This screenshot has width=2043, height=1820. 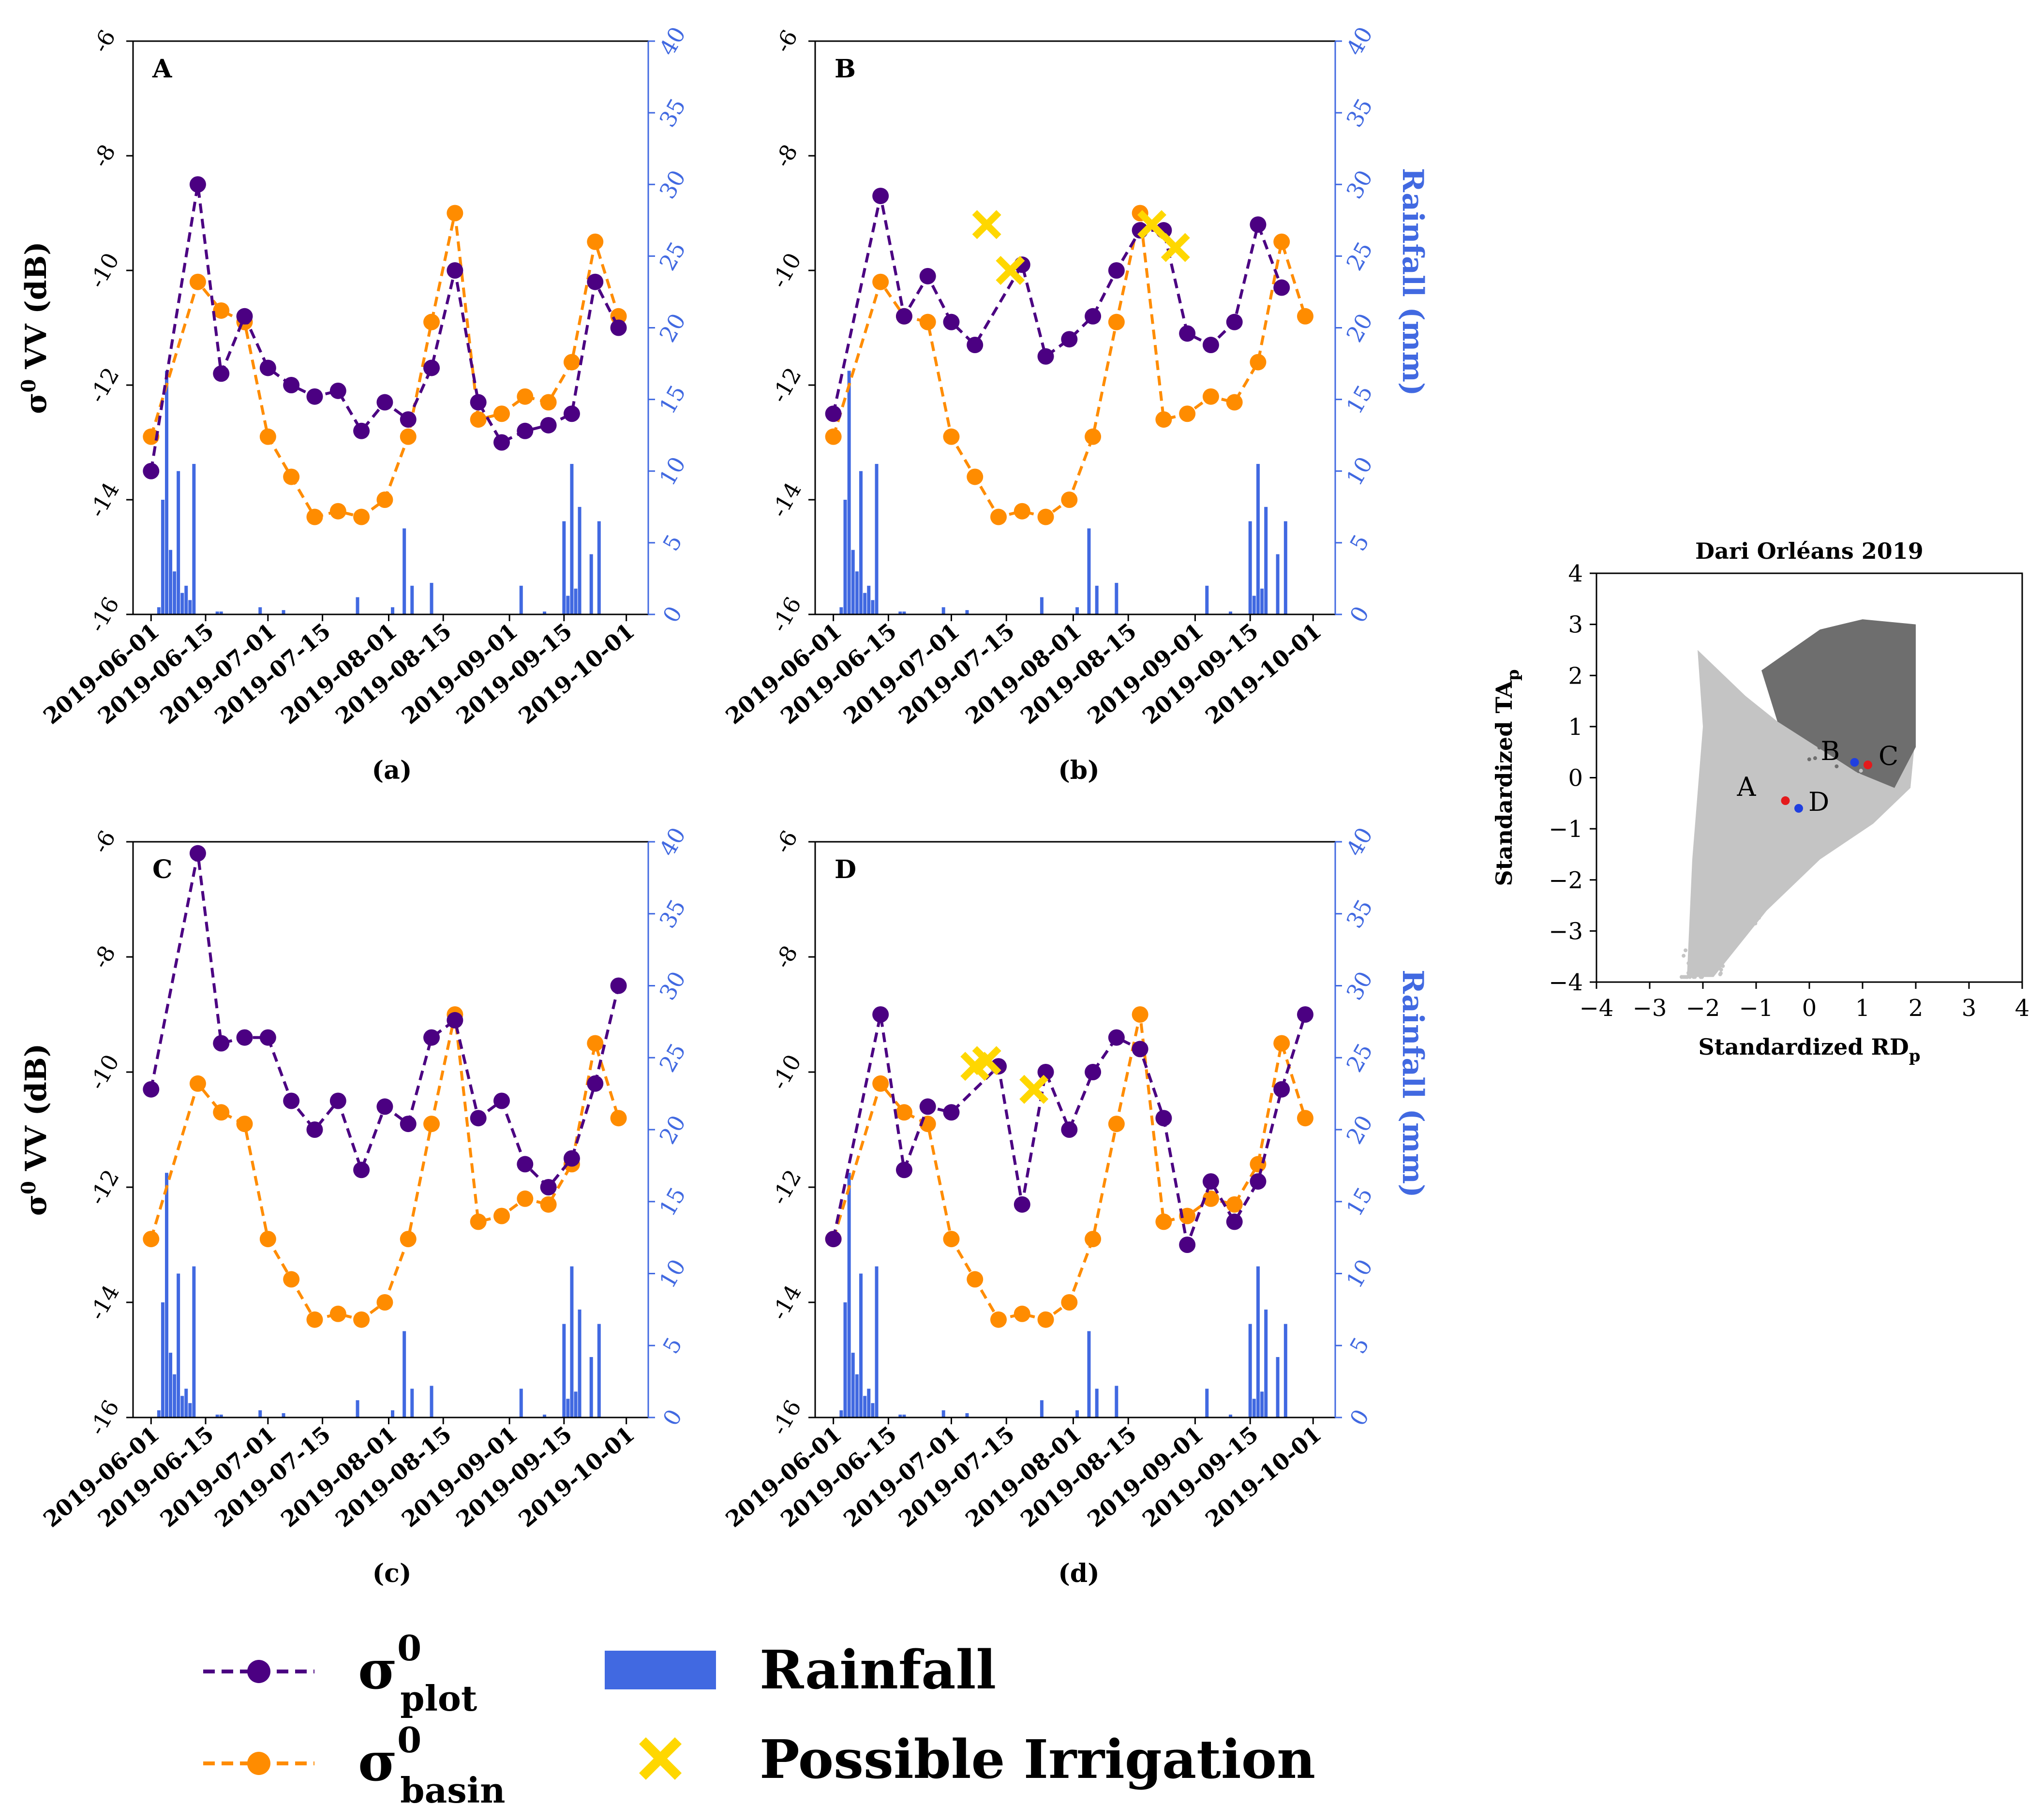 I want to click on ytick-right-label: 30, so click(x=672, y=184).